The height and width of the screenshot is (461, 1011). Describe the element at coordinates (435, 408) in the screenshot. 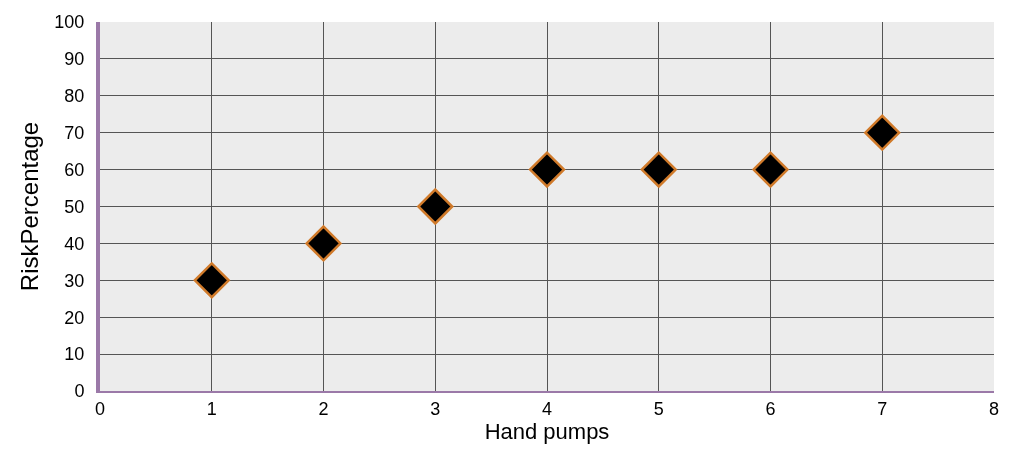

I see `x-tick-label: 3` at that location.